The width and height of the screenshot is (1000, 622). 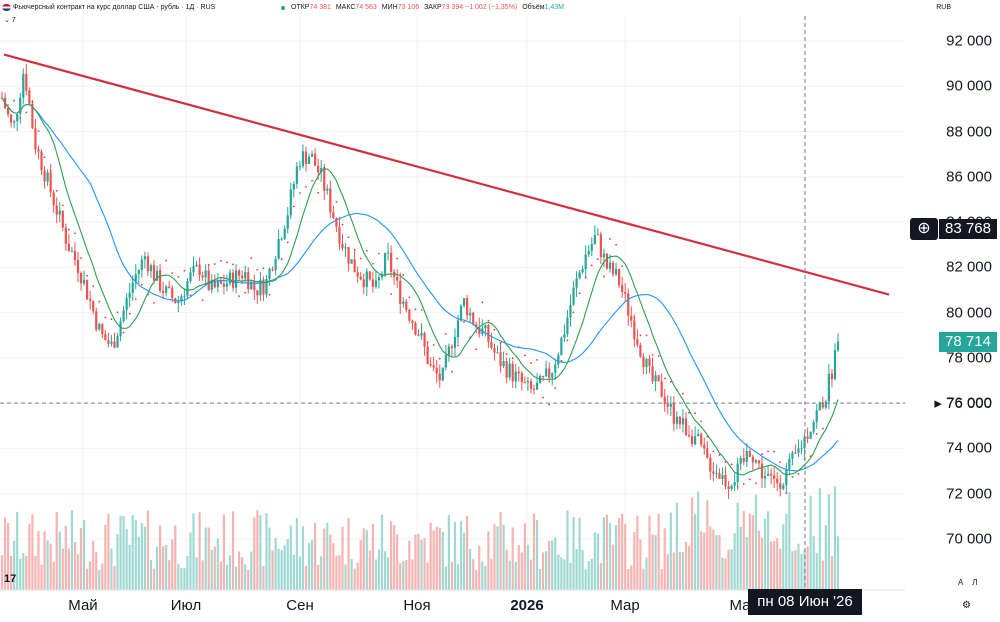 I want to click on tradingview-logo-icon: 17, so click(x=10, y=579).